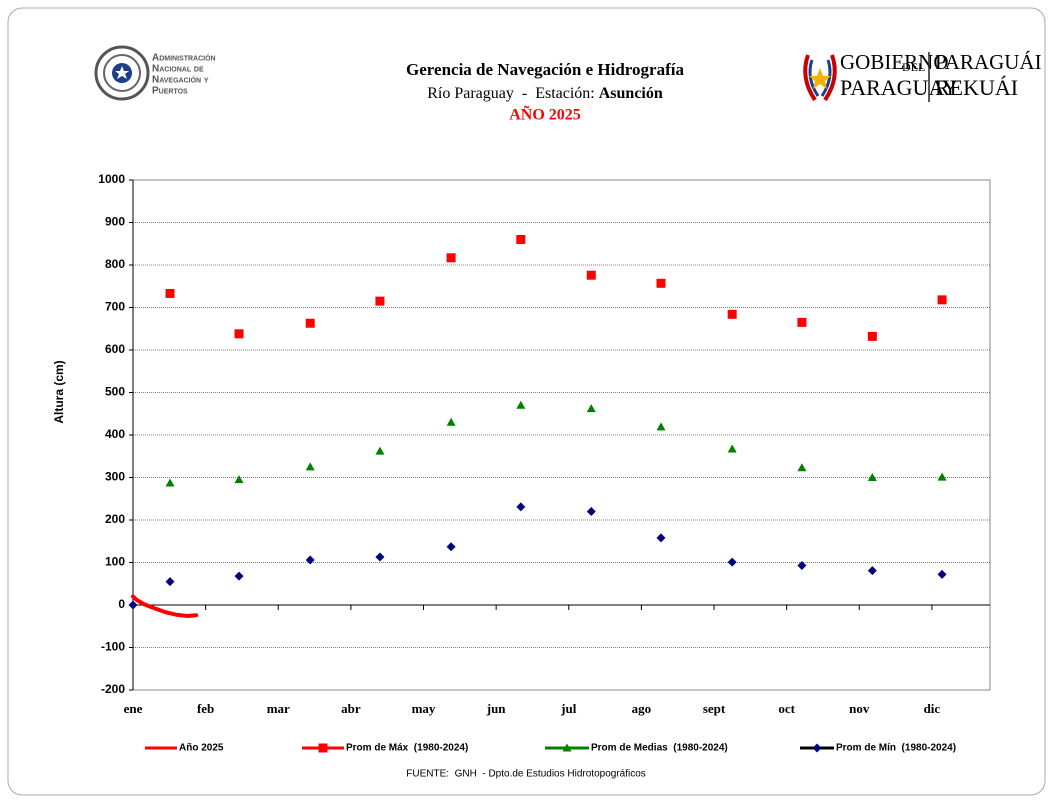 The width and height of the screenshot is (1053, 803). What do you see at coordinates (894, 62) in the screenshot?
I see `logo-text: GOBIERNO` at bounding box center [894, 62].